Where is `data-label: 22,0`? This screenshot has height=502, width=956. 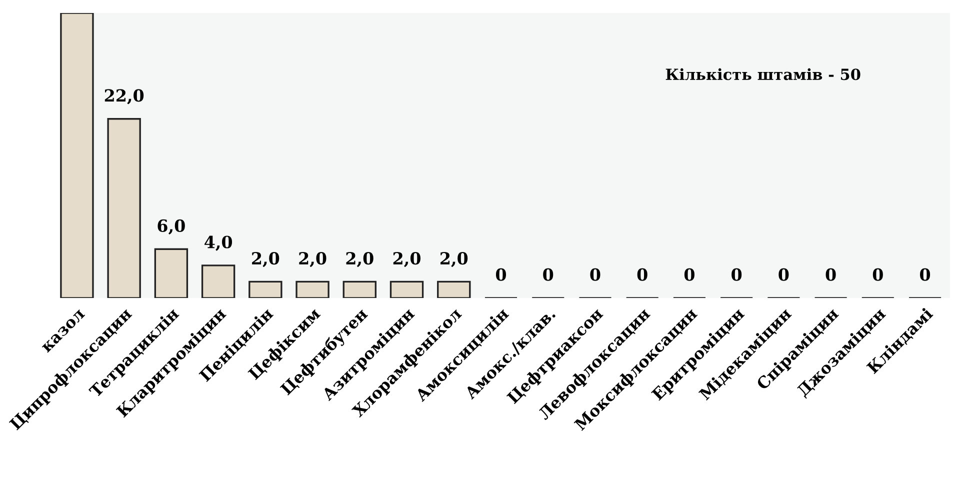 data-label: 22,0 is located at coordinates (124, 96).